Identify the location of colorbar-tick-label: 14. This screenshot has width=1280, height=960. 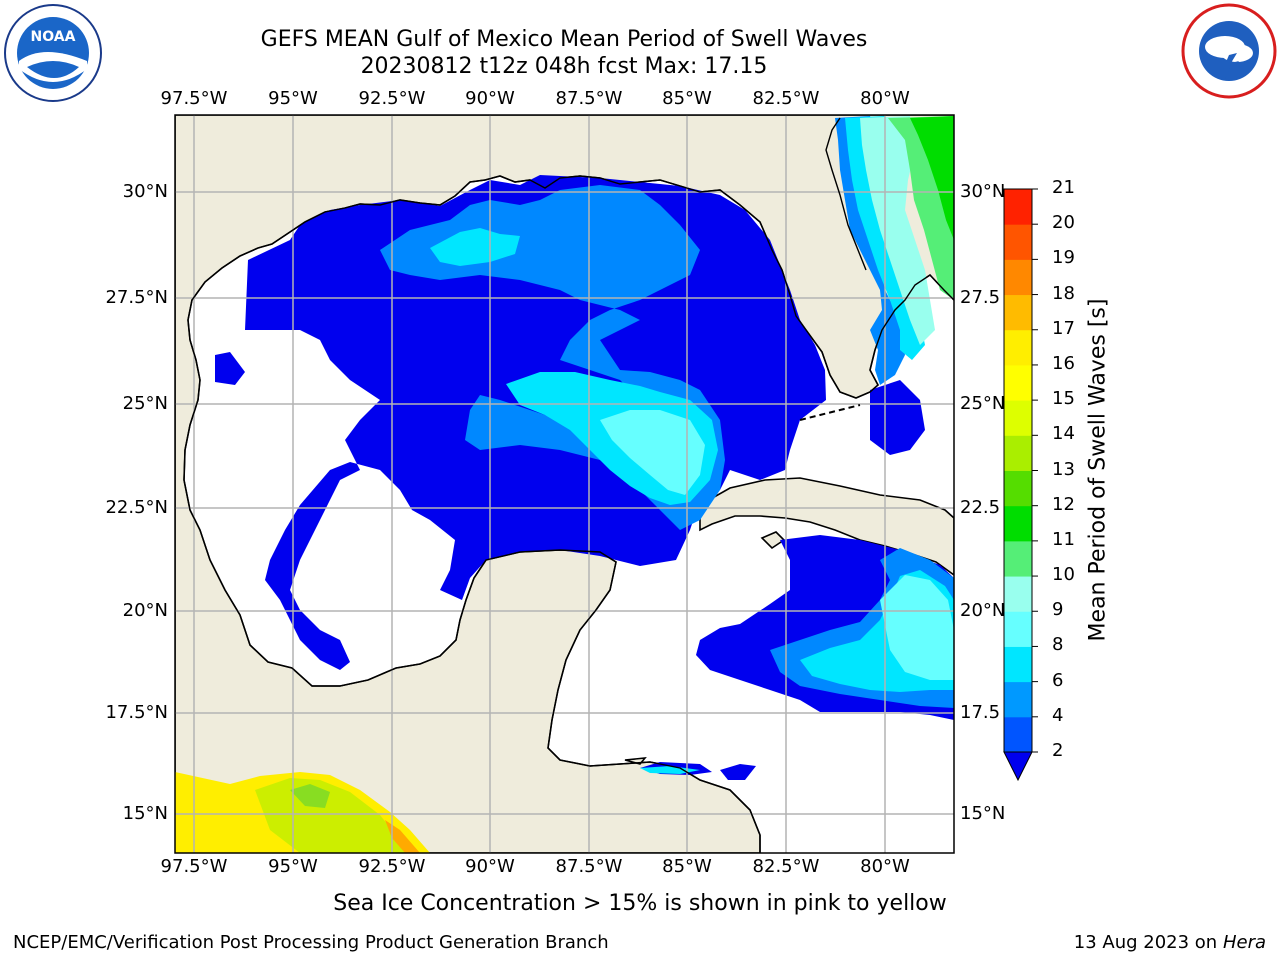
(1063, 434).